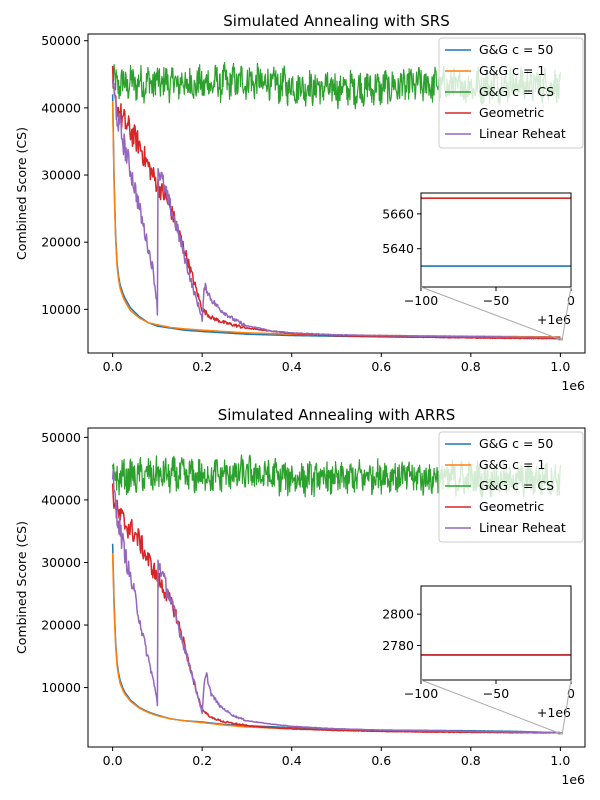 The height and width of the screenshot is (800, 600). I want to click on chart-title: Simulated Annealing with ARRS, so click(337, 415).